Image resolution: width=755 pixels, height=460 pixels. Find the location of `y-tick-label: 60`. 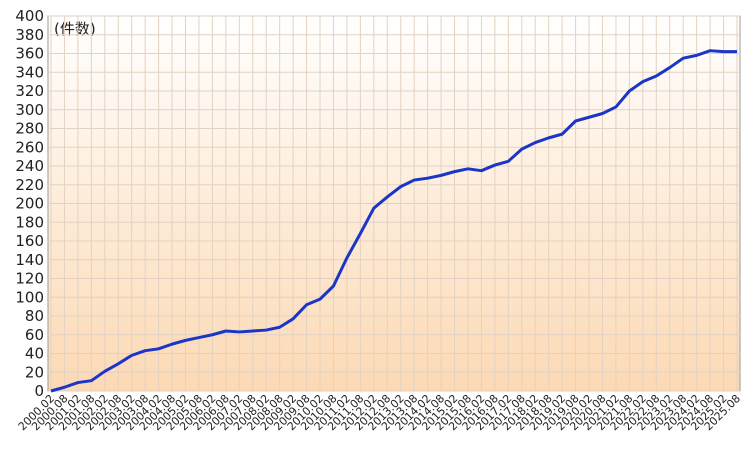

y-tick-label: 60 is located at coordinates (34, 335).